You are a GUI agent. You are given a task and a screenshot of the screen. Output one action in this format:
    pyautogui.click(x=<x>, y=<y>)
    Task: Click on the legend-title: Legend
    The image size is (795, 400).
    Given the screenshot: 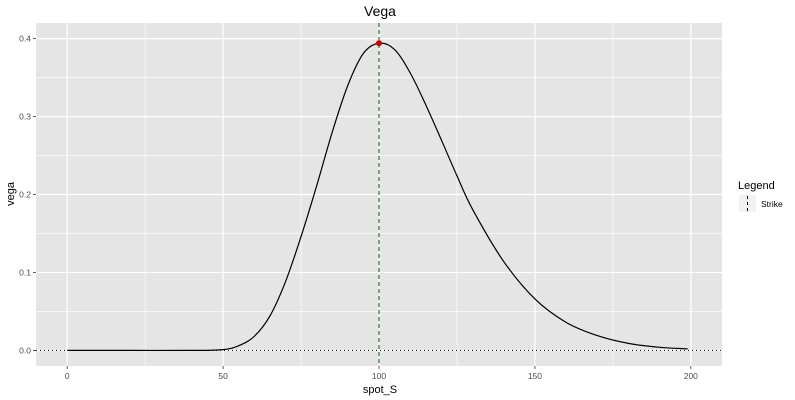 What is the action you would take?
    pyautogui.click(x=756, y=186)
    